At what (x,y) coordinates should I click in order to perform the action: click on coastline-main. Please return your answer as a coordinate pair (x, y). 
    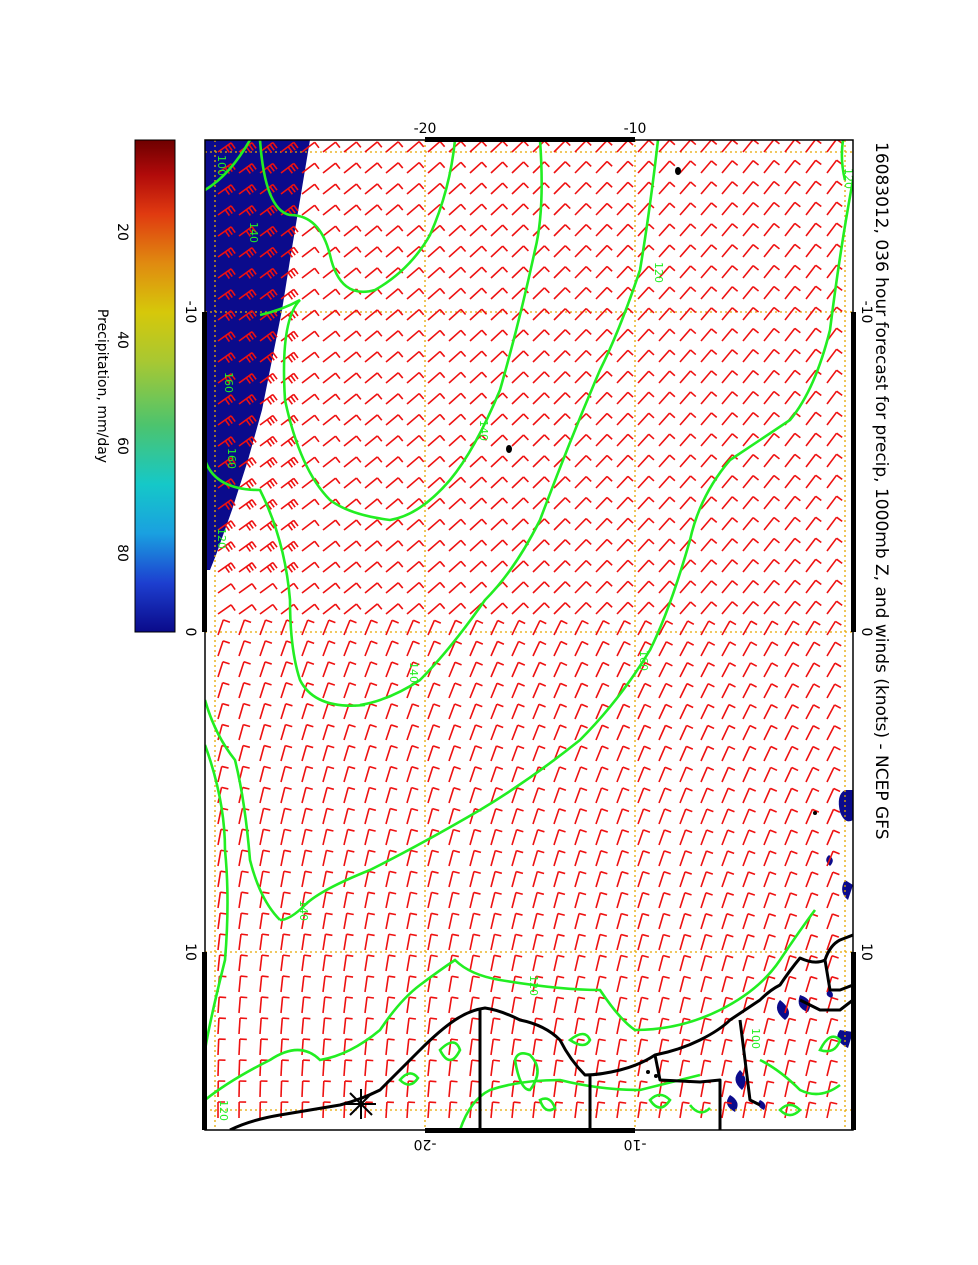
    Looking at the image, I should click on (541, 1031).